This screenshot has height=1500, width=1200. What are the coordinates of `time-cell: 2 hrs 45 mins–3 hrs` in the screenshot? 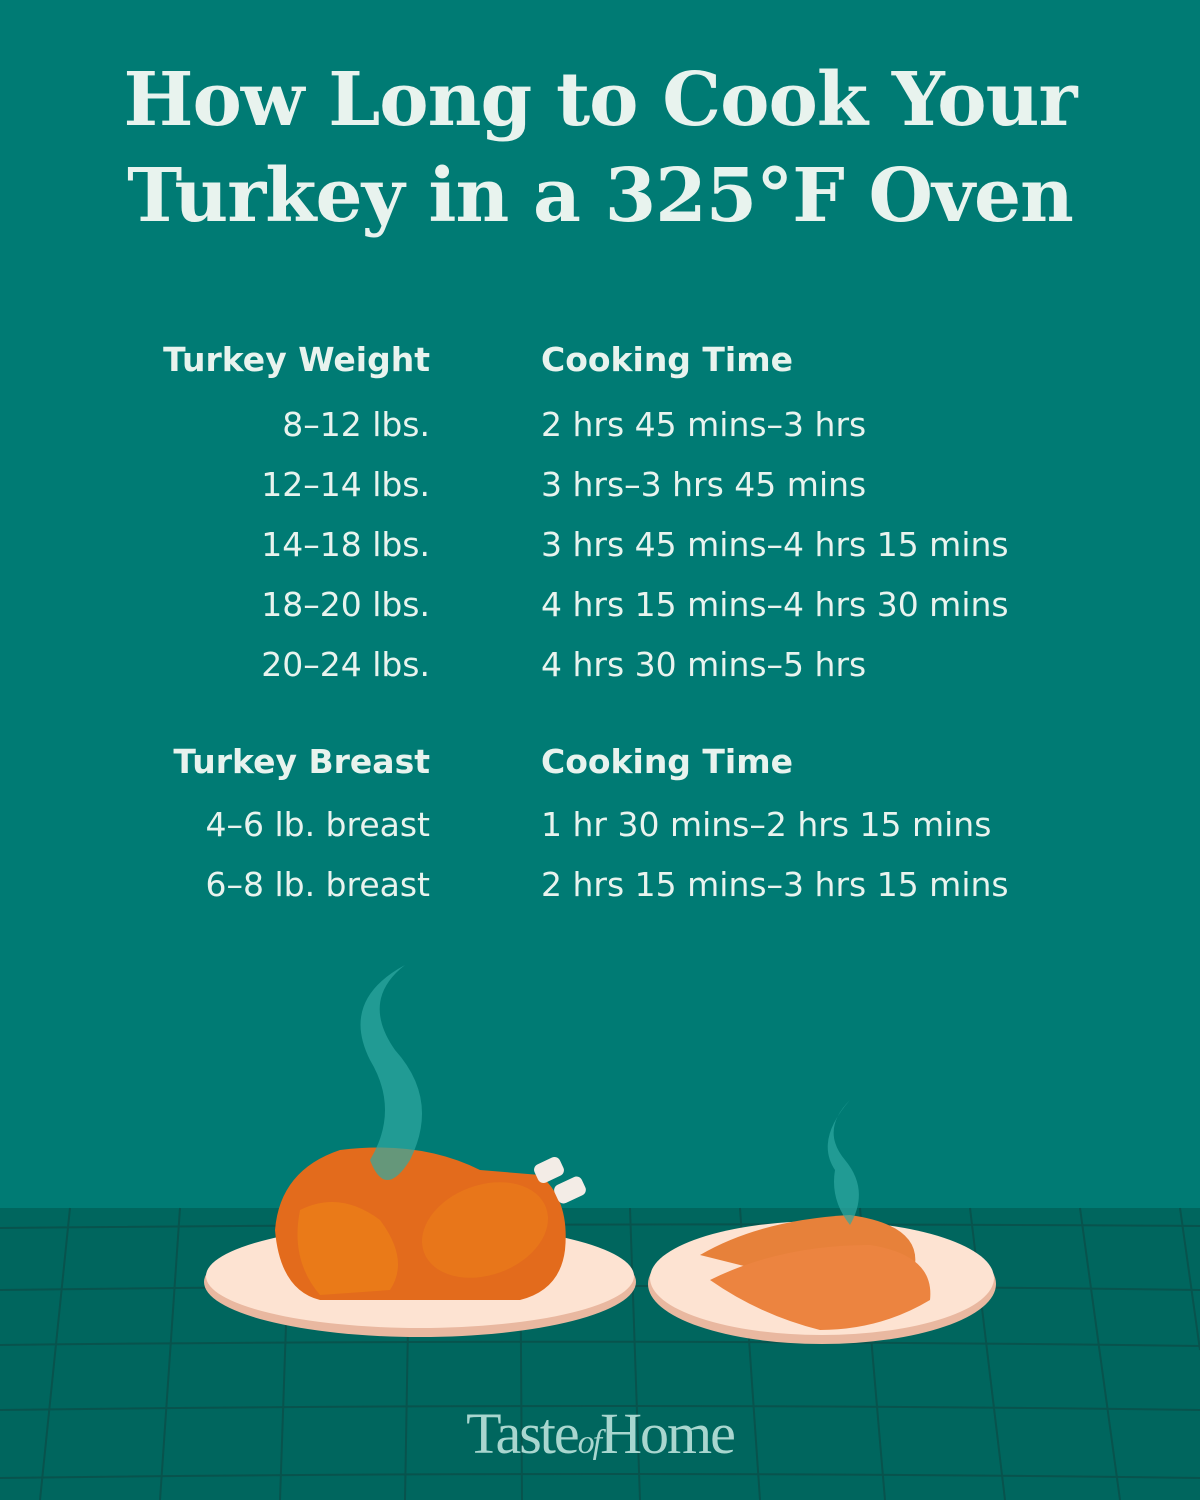 It's located at (704, 424).